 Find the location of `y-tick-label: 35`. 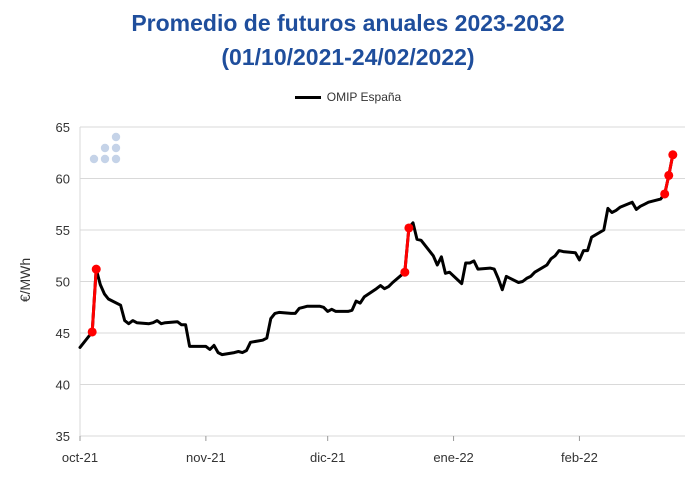

y-tick-label: 35 is located at coordinates (63, 436).